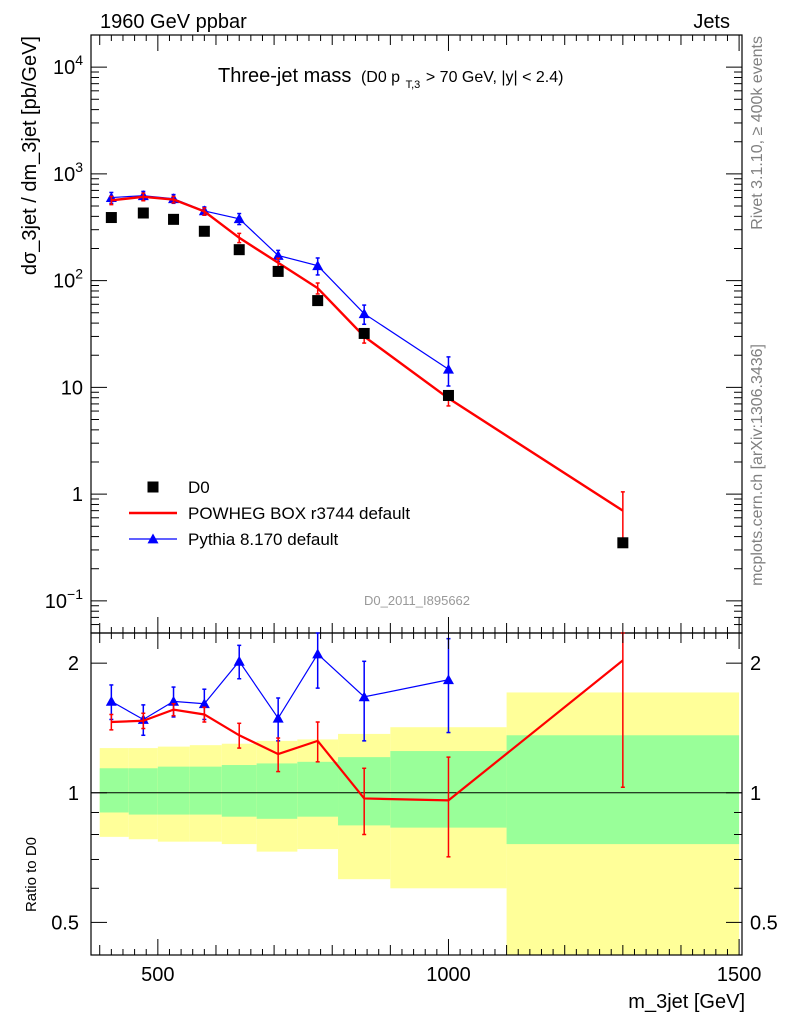  What do you see at coordinates (173, 22) in the screenshot?
I see `header-left: 1960 GeV ppbar` at bounding box center [173, 22].